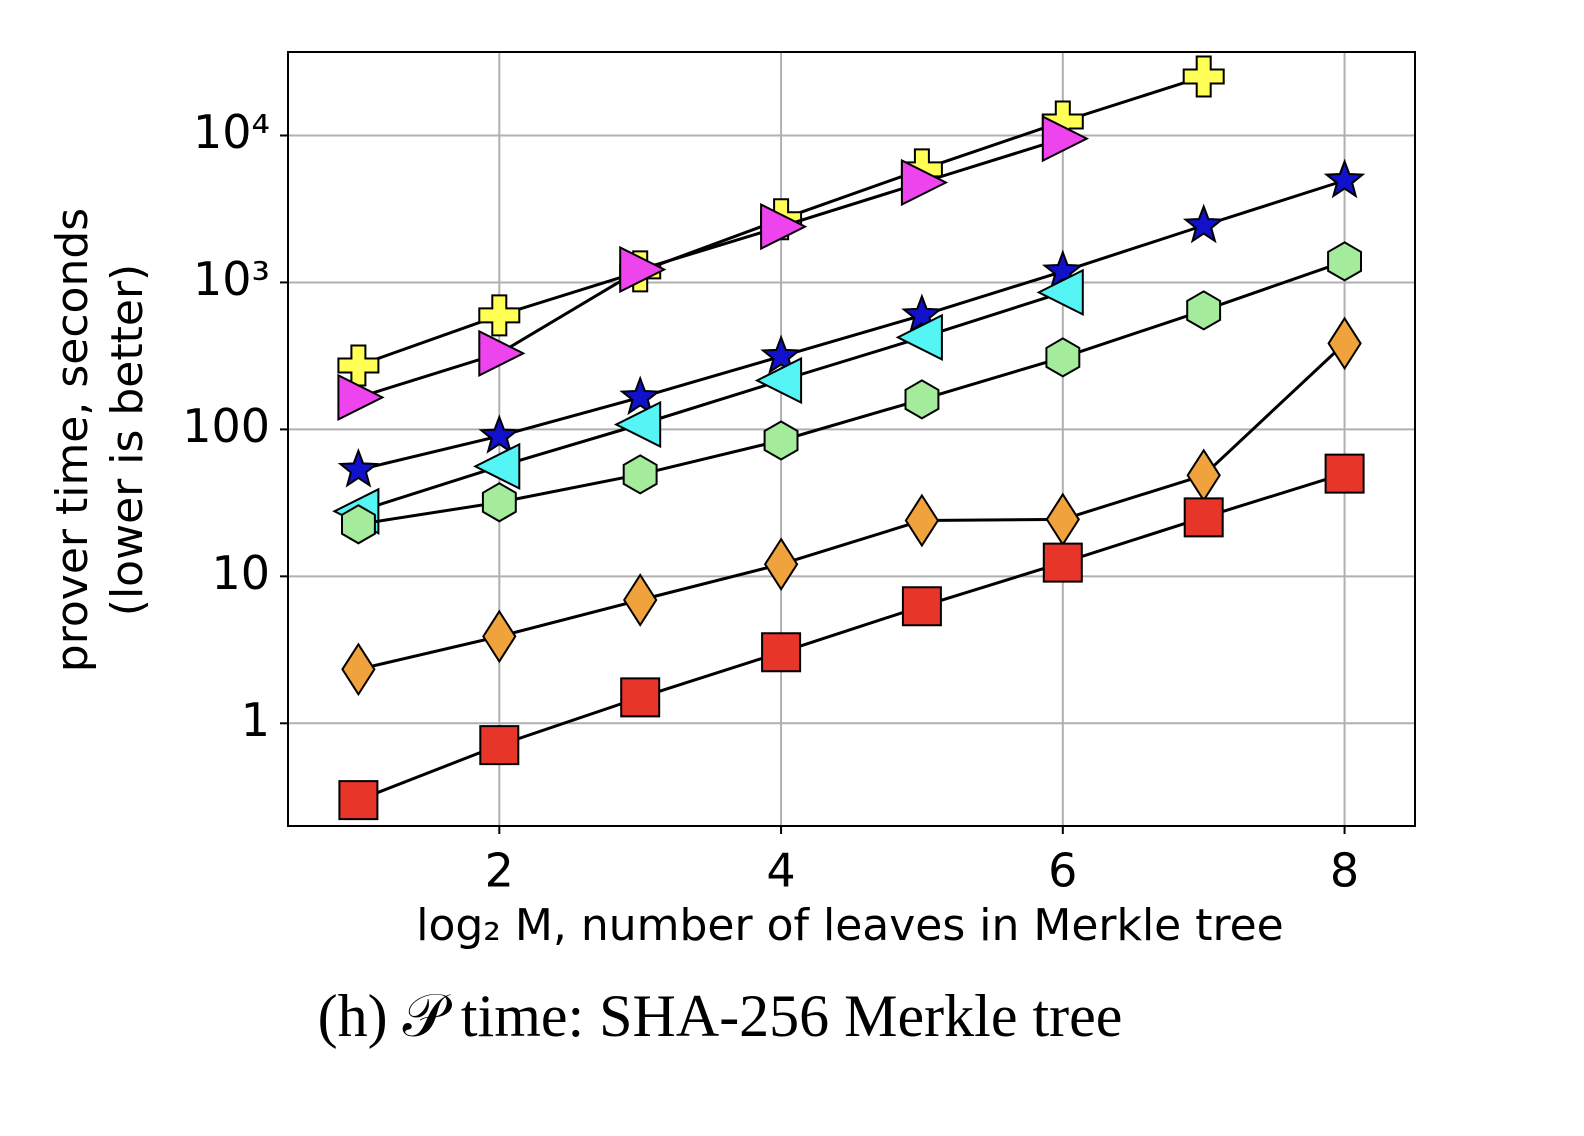  What do you see at coordinates (1062, 871) in the screenshot?
I see `x-tick-label: 6` at bounding box center [1062, 871].